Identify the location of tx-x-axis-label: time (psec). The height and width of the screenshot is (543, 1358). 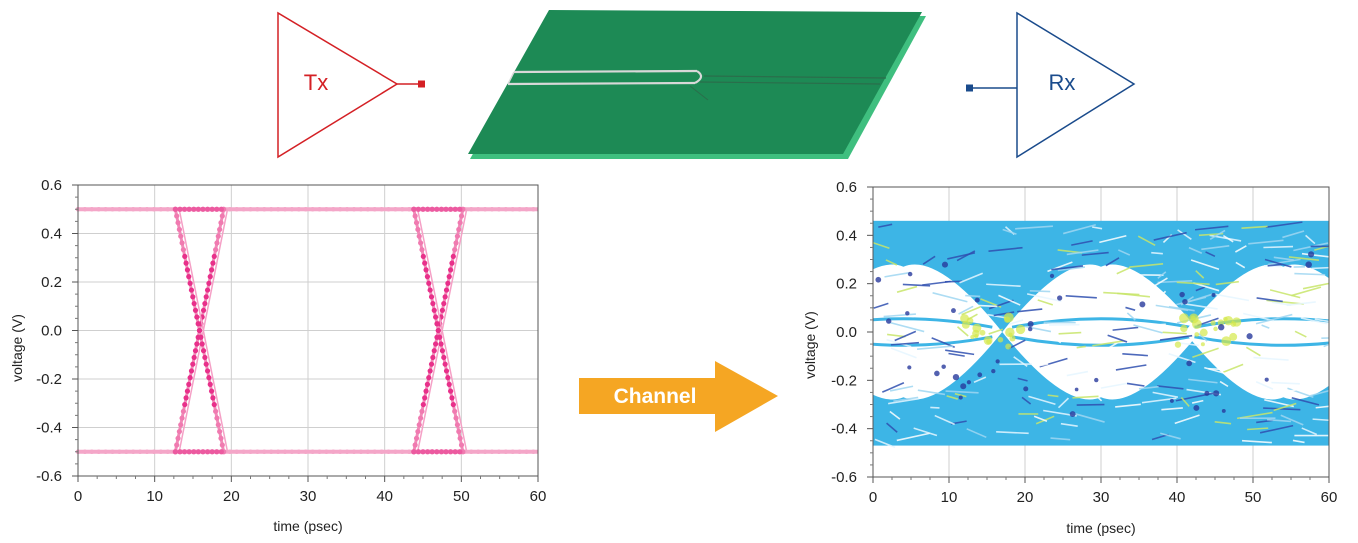
(307, 526).